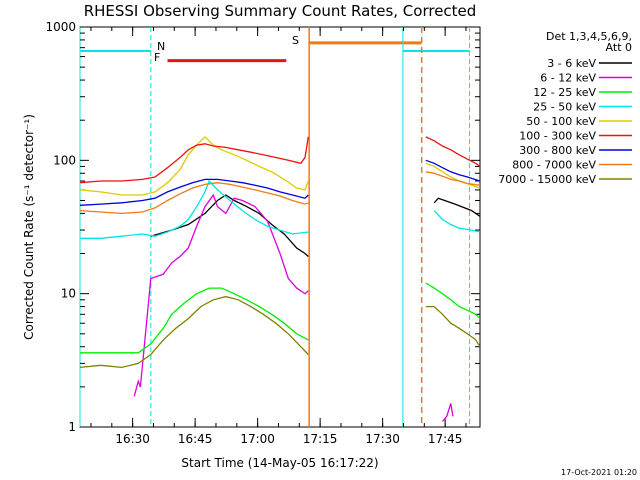 This screenshot has height=480, width=640. Describe the element at coordinates (571, 63) in the screenshot. I see `legend-label: 3 - 6 keV` at that location.